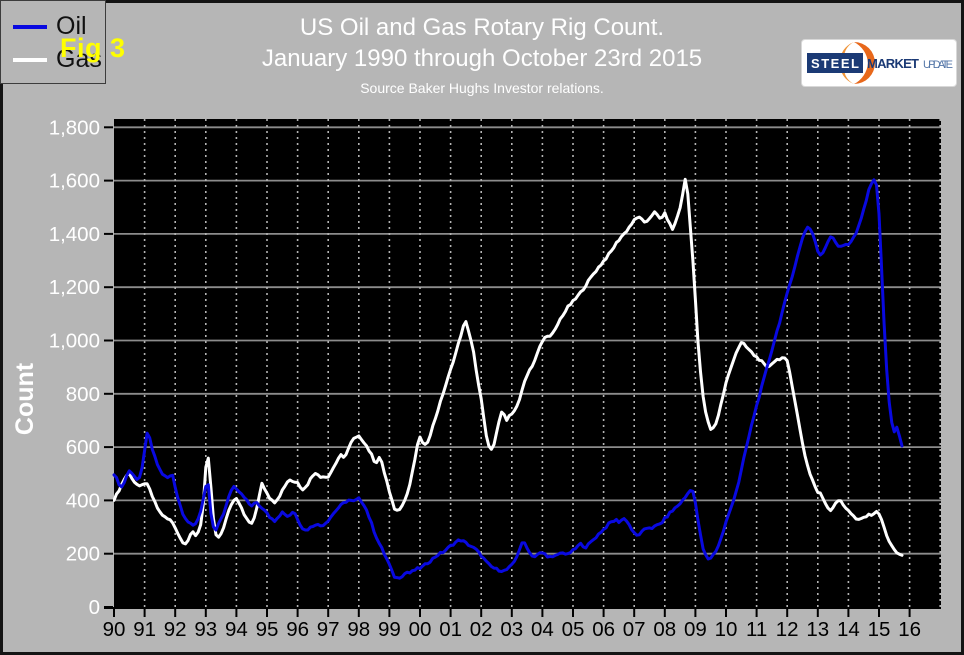 The width and height of the screenshot is (964, 655). What do you see at coordinates (71, 26) in the screenshot?
I see `legend-label-oil: Oil` at bounding box center [71, 26].